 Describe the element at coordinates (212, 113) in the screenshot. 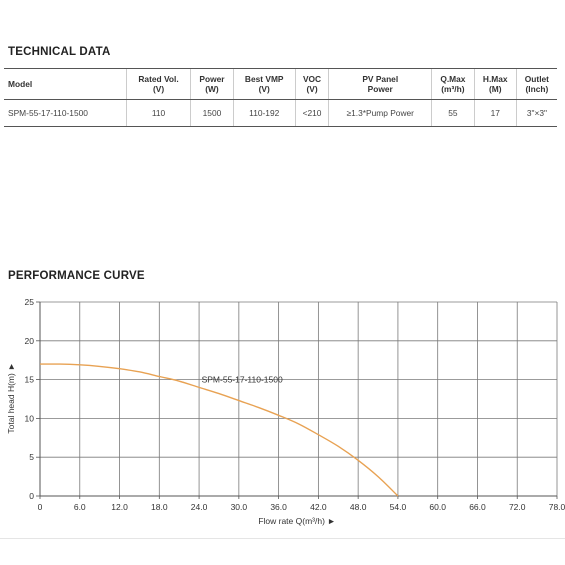

I see `table-cell: 1500` at that location.